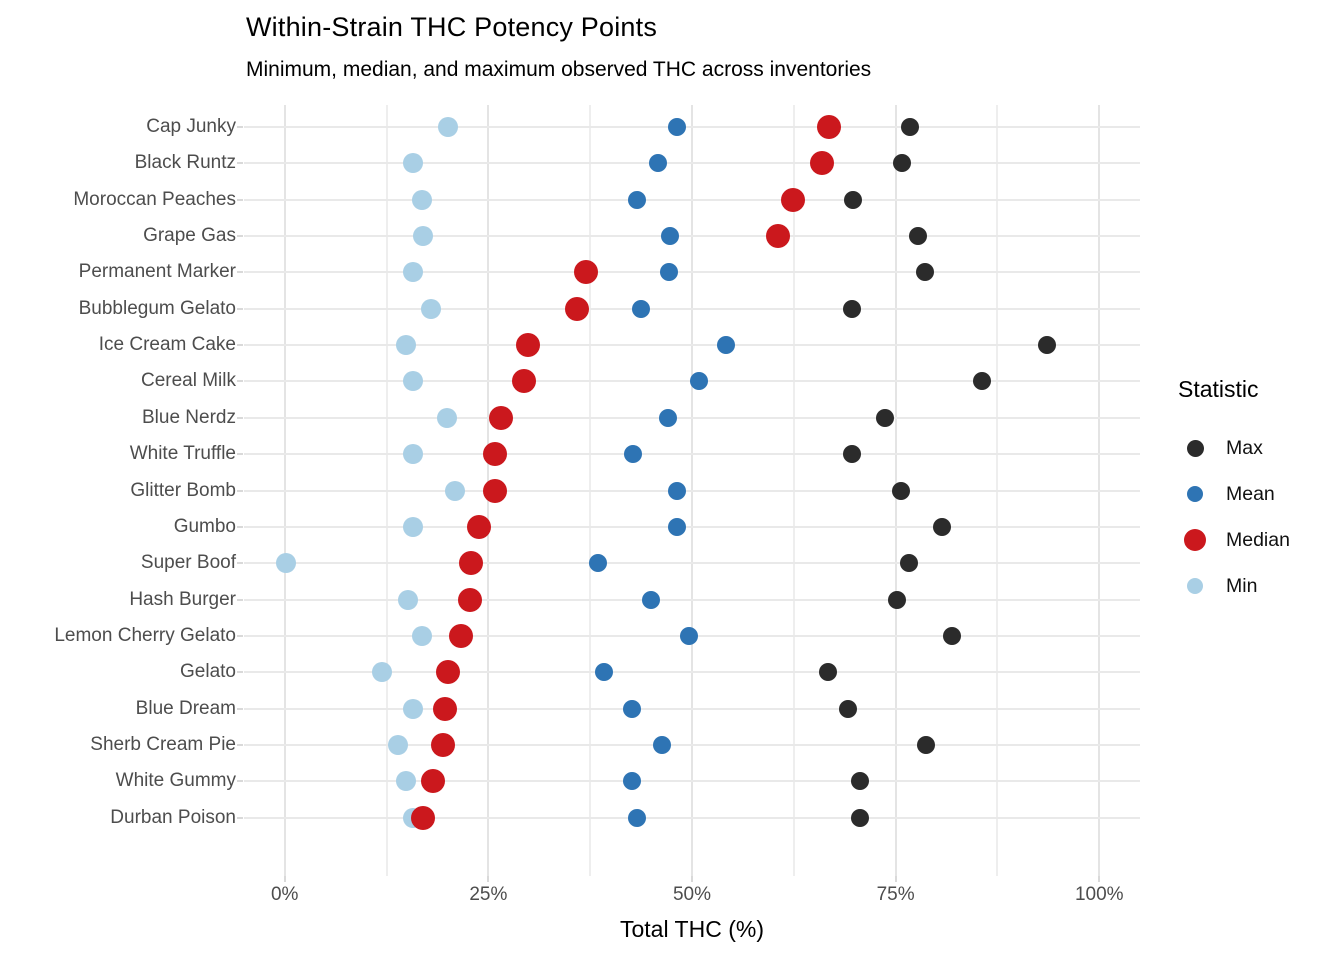  Describe the element at coordinates (145, 635) in the screenshot. I see `y-axis-label: Lemon Cherry Gelato` at that location.